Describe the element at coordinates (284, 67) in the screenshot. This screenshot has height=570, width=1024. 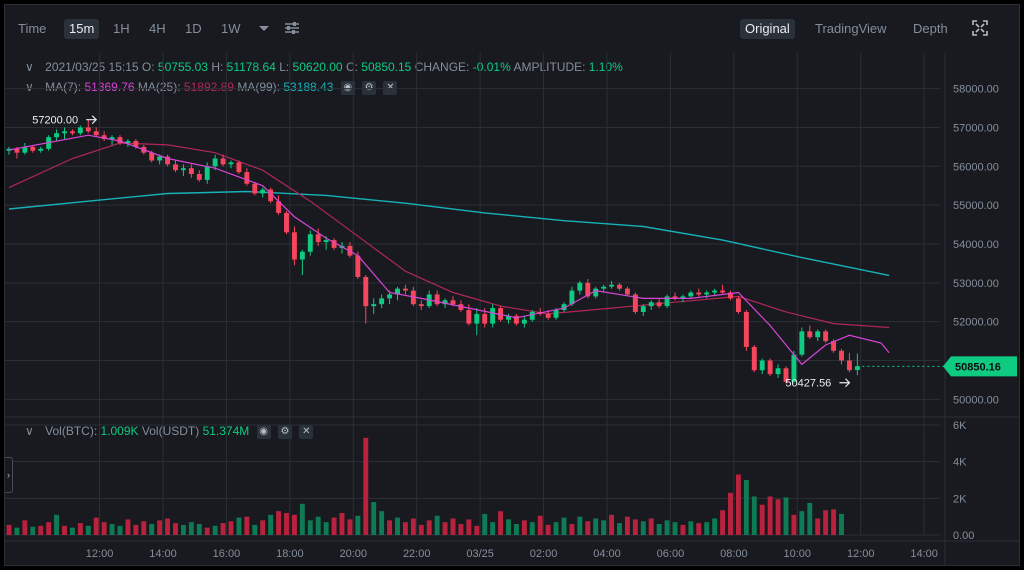
I see `low-label: L:` at that location.